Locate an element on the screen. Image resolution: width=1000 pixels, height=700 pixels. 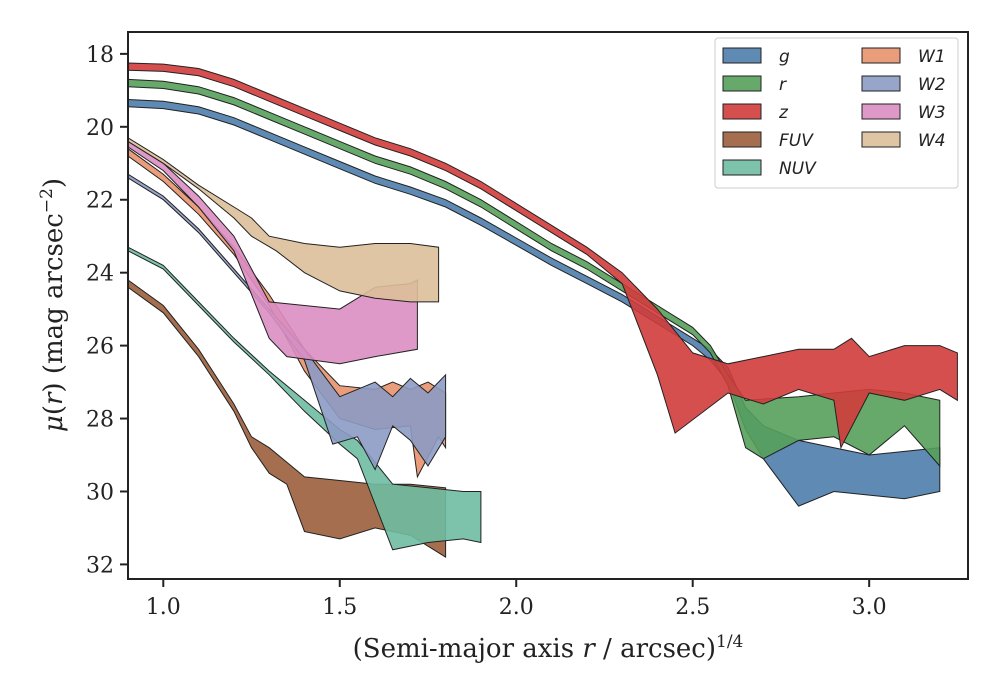
legend-swatch-w1 is located at coordinates (881, 55).